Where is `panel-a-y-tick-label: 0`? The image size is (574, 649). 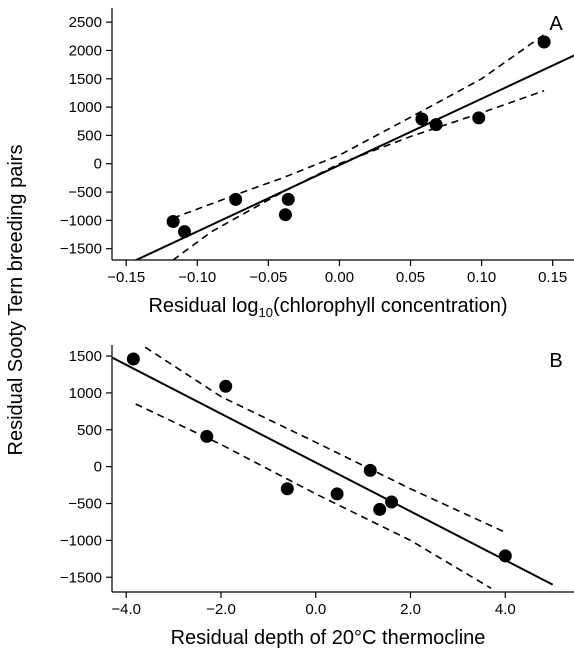 panel-a-y-tick-label: 0 is located at coordinates (98, 164).